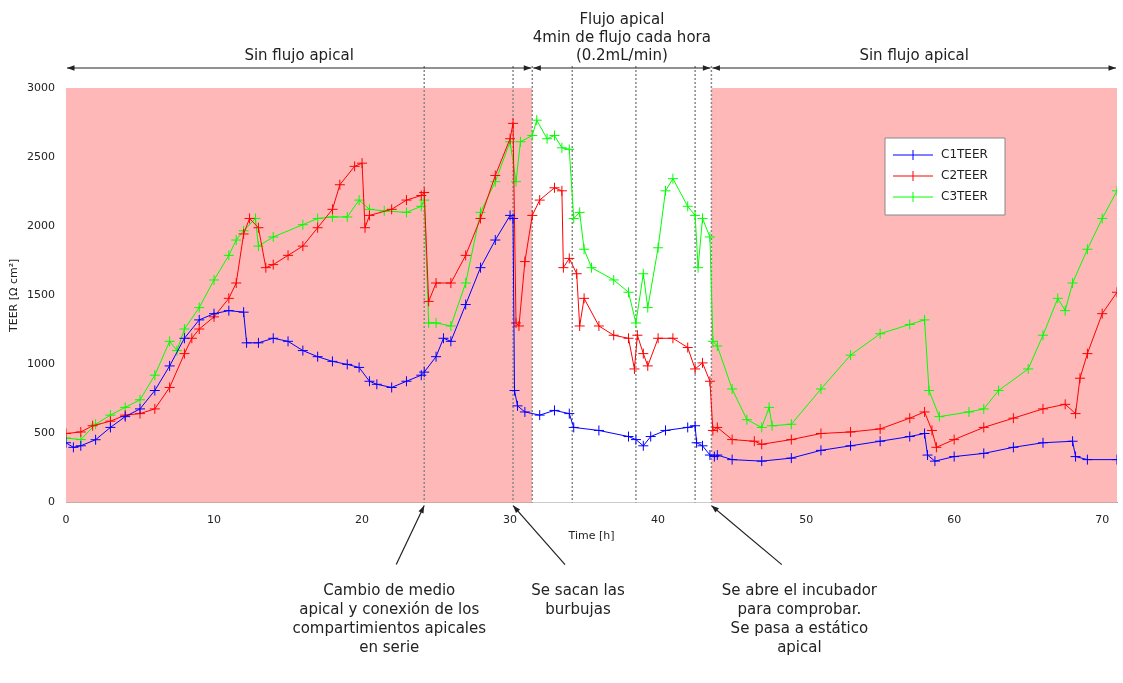 This screenshot has height=683, width=1123. I want to click on legend-label: C1TEER, so click(964, 154).